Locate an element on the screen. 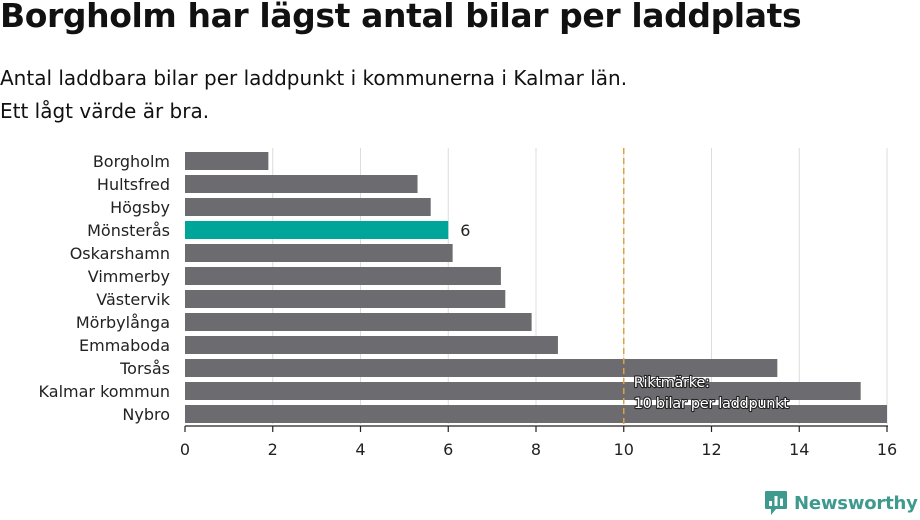 The height and width of the screenshot is (520, 920). bar-mörbylånga is located at coordinates (358, 322).